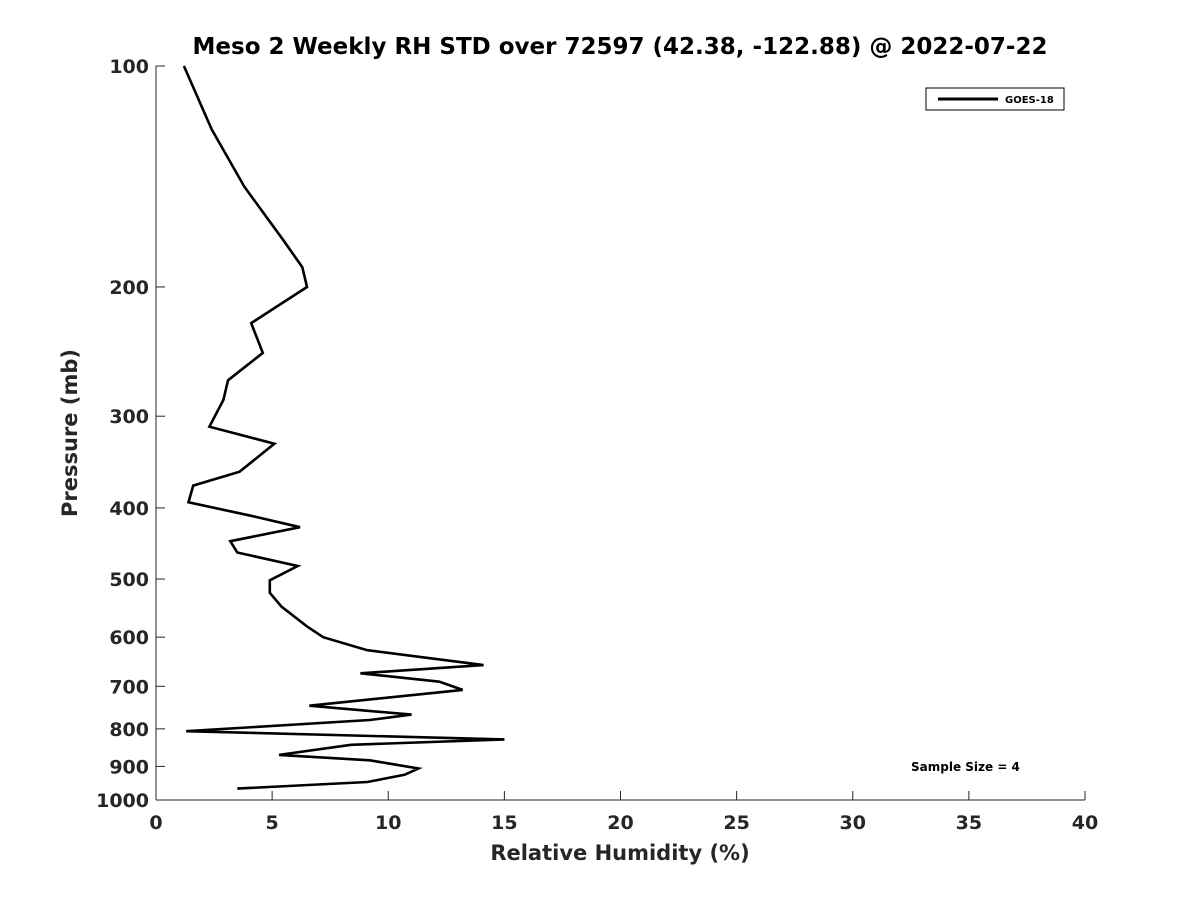 The width and height of the screenshot is (1200, 900). Describe the element at coordinates (619, 853) in the screenshot. I see `x-axis-label: Relative Humidity (%)` at that location.